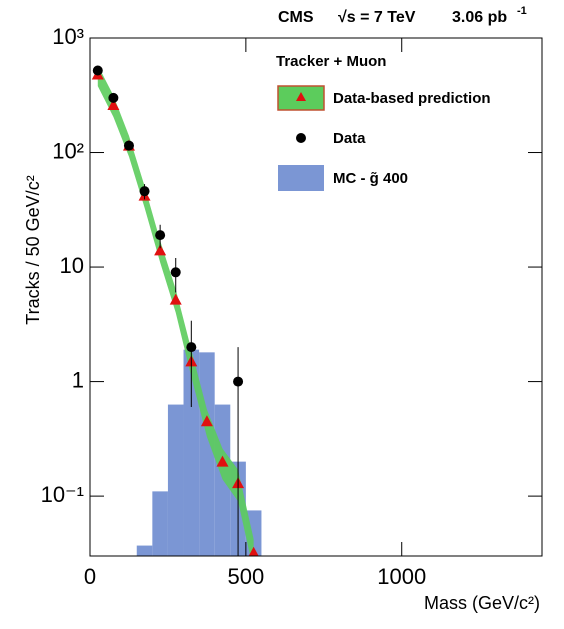 This screenshot has width=564, height=629. Describe the element at coordinates (301, 138) in the screenshot. I see `legend-dot` at that location.